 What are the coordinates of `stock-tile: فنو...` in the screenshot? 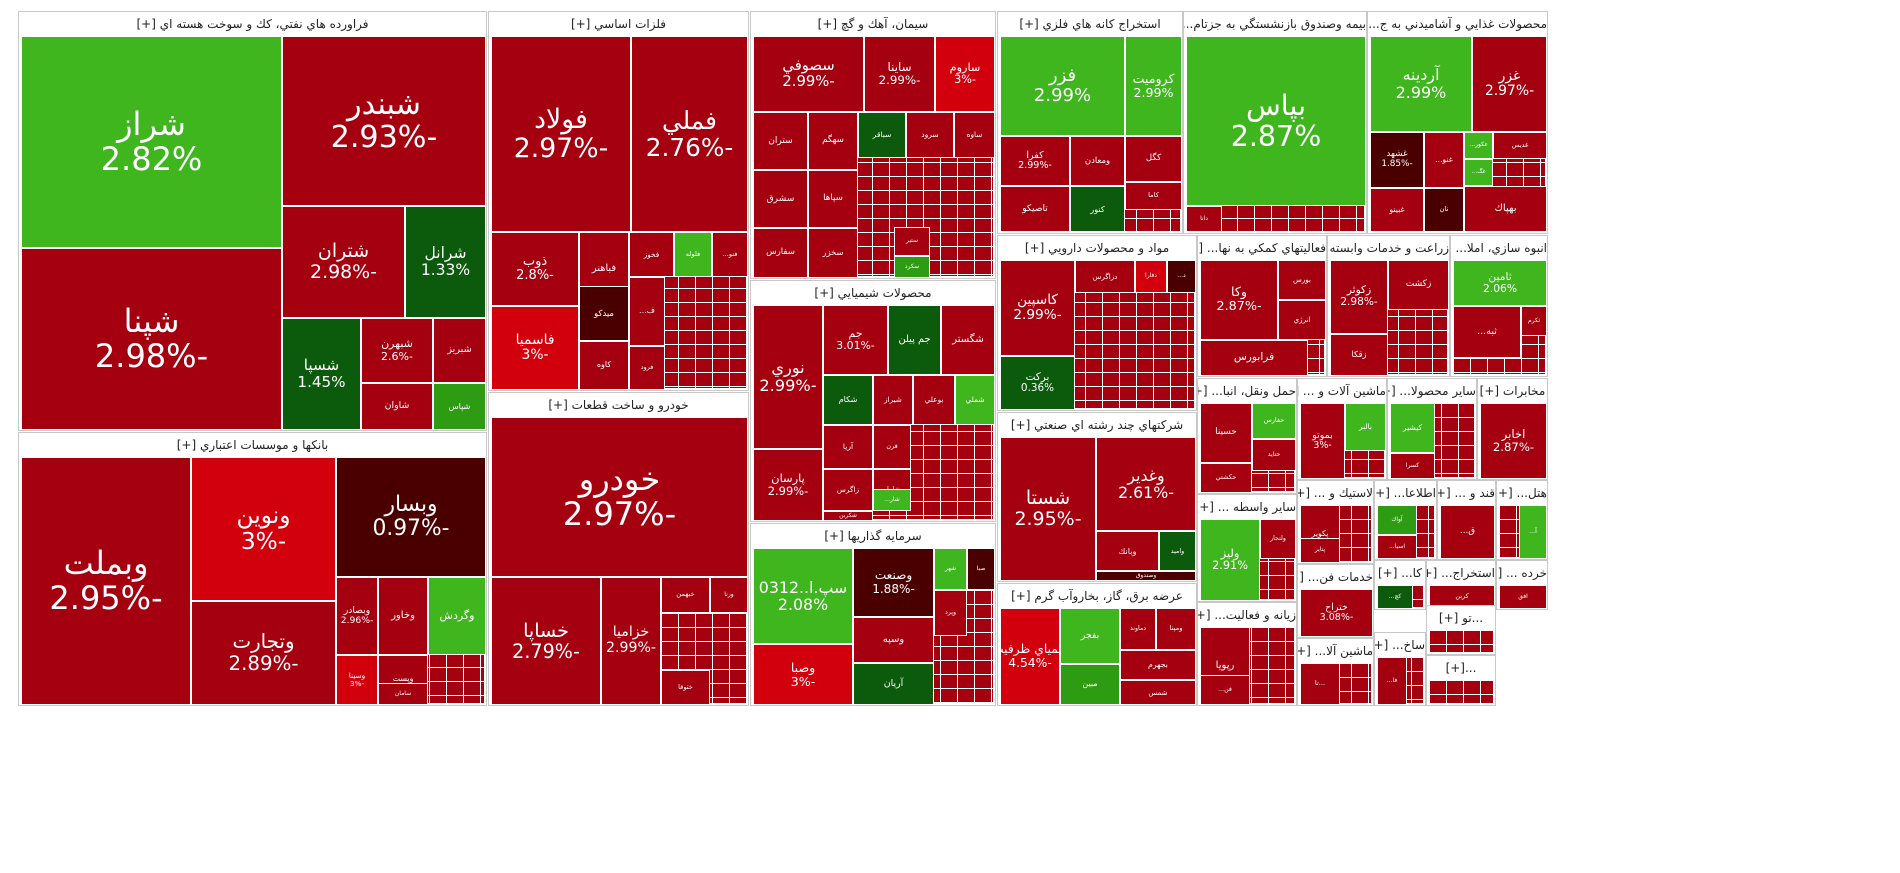 It's located at (730, 254).